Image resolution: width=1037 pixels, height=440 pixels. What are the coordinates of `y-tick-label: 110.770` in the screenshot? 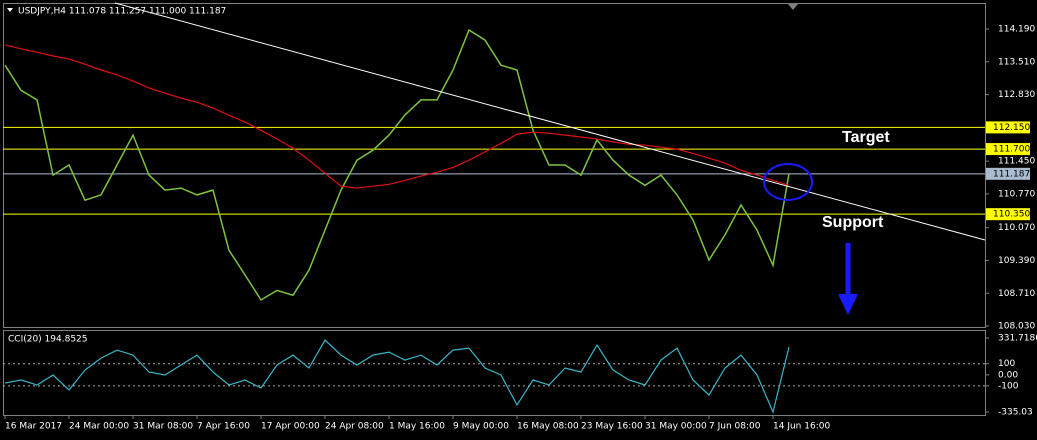 It's located at (1016, 194).